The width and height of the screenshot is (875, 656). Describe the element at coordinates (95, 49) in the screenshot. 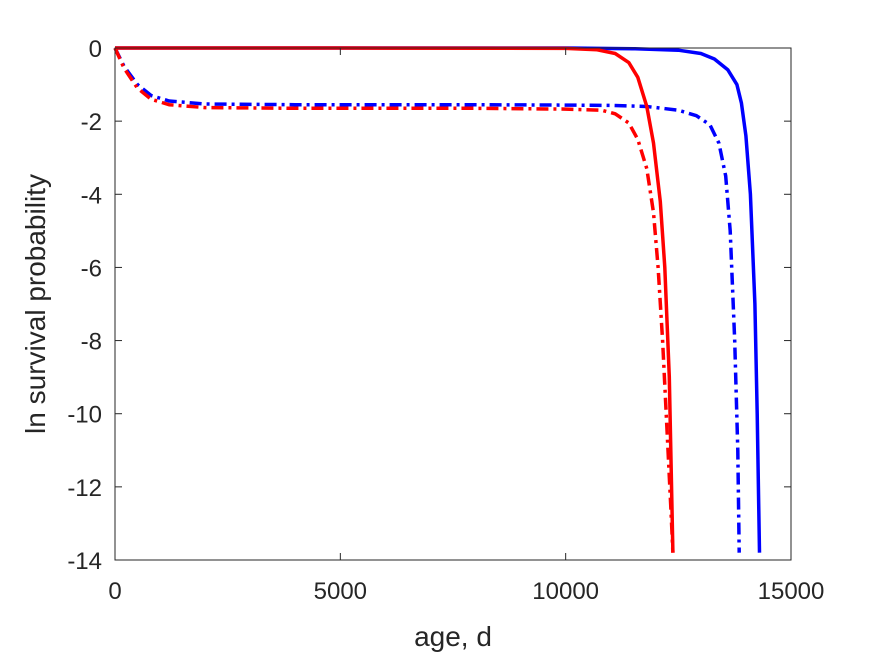

I see `y-tick-label: 0` at that location.